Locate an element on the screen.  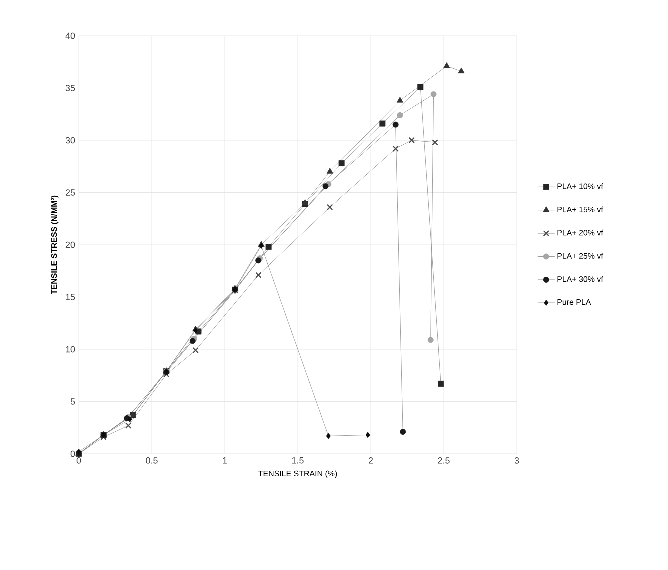
y-tick-label: 35 is located at coordinates (71, 88).